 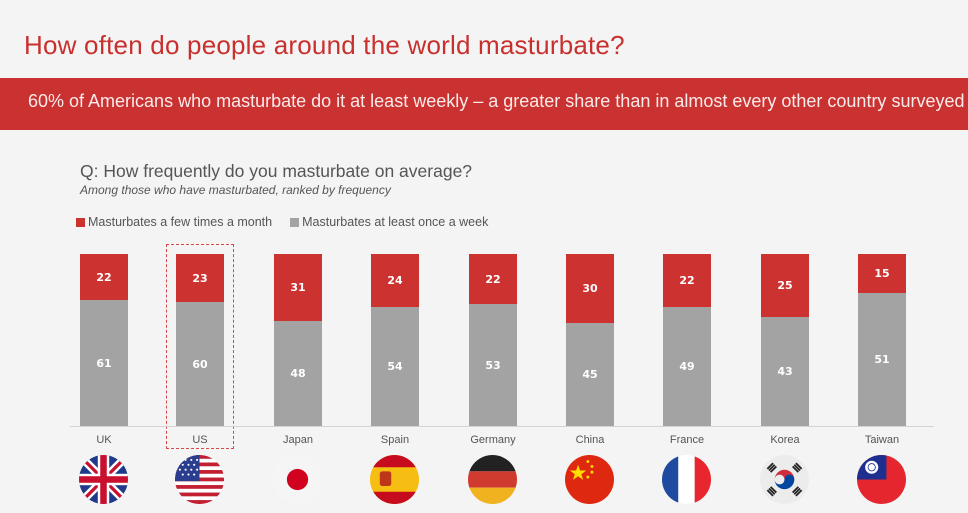 I want to click on x-axis-label: Korea, so click(x=785, y=440).